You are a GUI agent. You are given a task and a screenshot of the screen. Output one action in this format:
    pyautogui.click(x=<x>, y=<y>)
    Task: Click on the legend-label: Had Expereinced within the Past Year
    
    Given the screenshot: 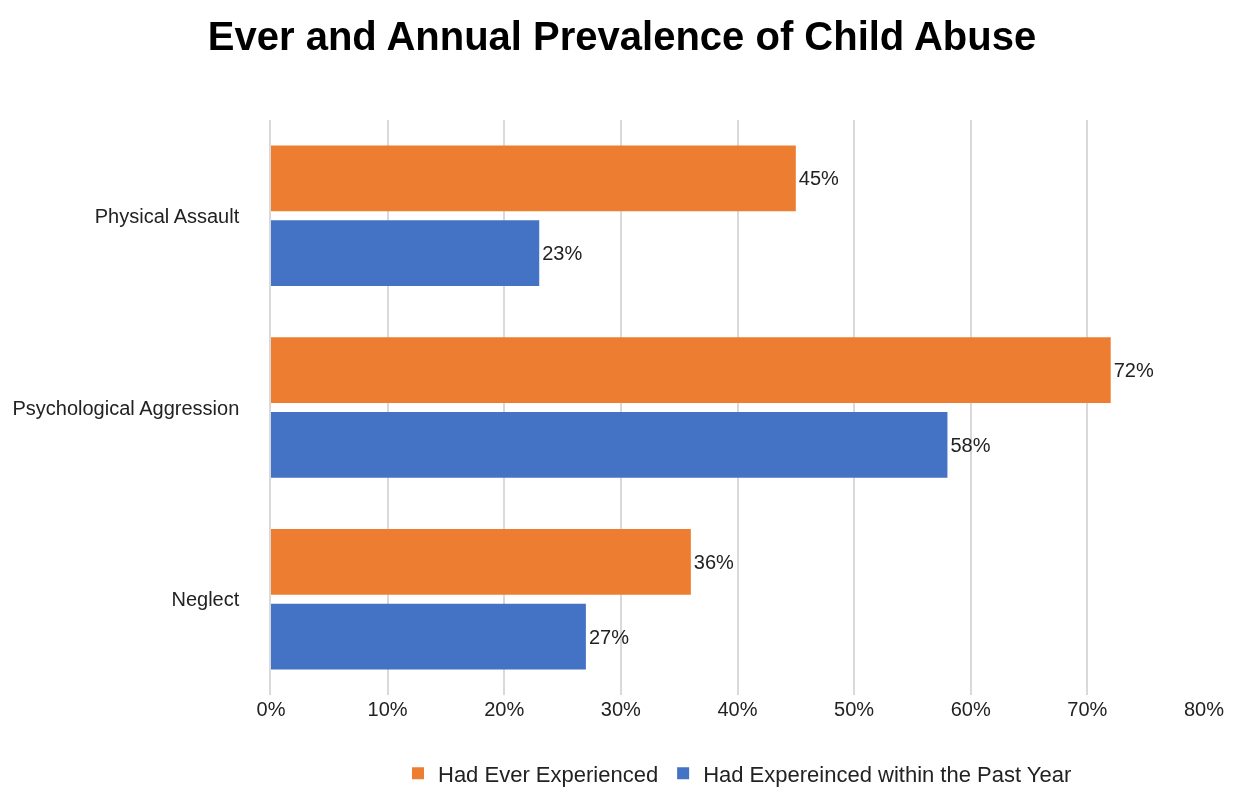 What is the action you would take?
    pyautogui.click(x=887, y=774)
    